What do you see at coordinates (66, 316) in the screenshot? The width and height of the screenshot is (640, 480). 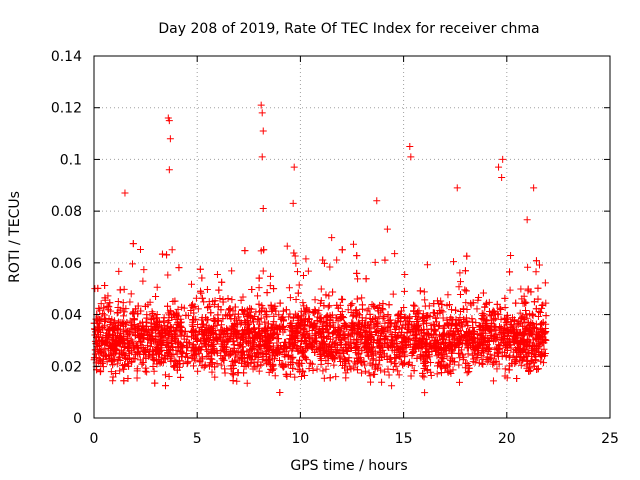 I see `y-tick-label: 0.04` at bounding box center [66, 316].